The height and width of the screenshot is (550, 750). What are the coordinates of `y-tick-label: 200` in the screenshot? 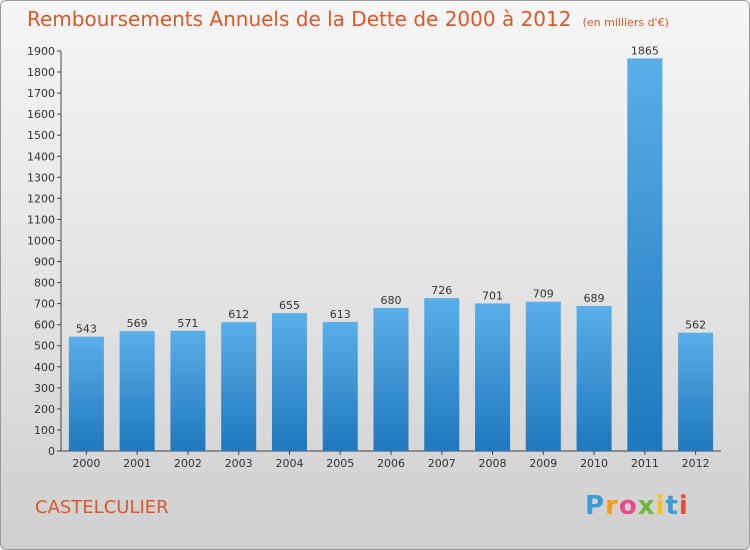 It's located at (44, 409).